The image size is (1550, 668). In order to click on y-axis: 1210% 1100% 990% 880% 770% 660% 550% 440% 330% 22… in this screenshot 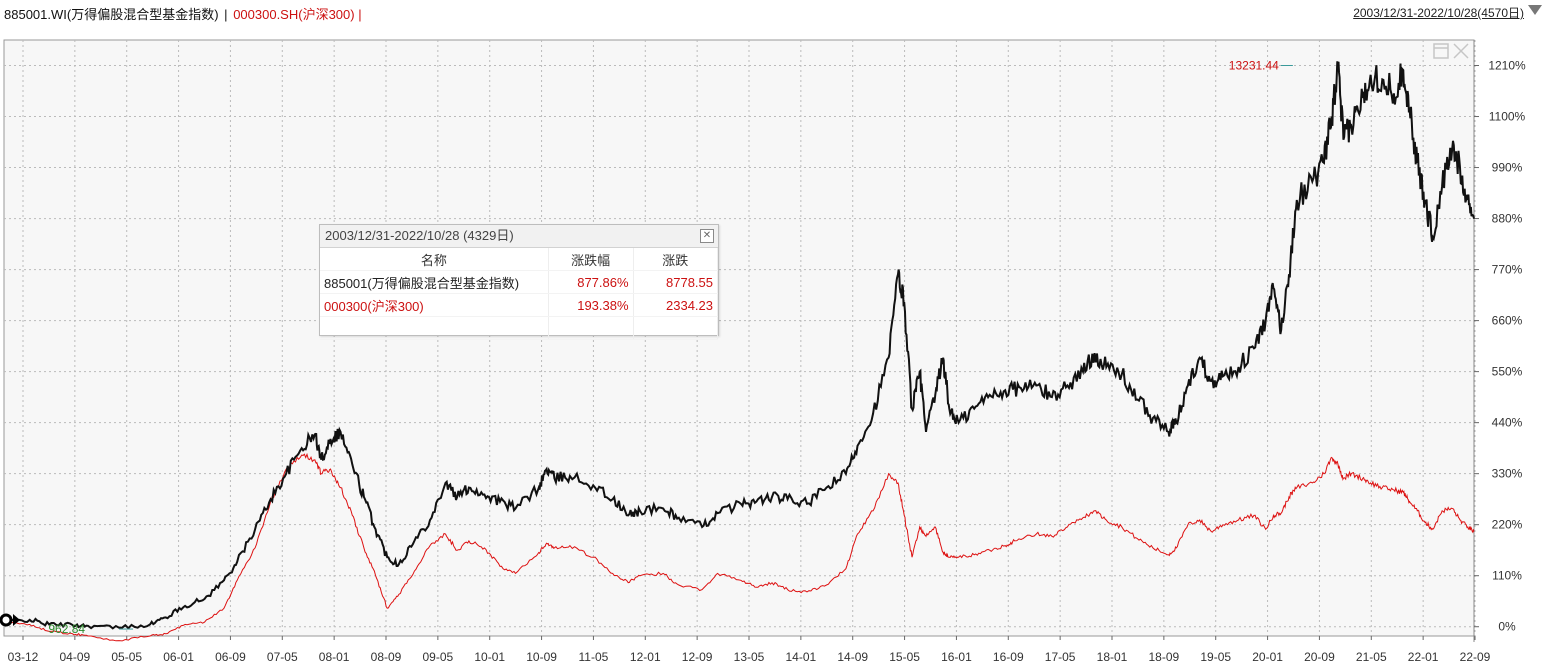, I will do `click(1499, 341)`.